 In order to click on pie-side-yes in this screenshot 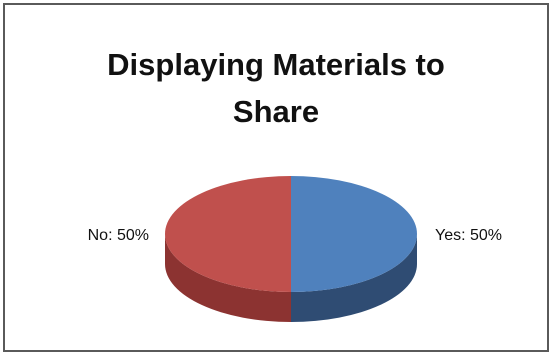, I will do `click(354, 278)`.